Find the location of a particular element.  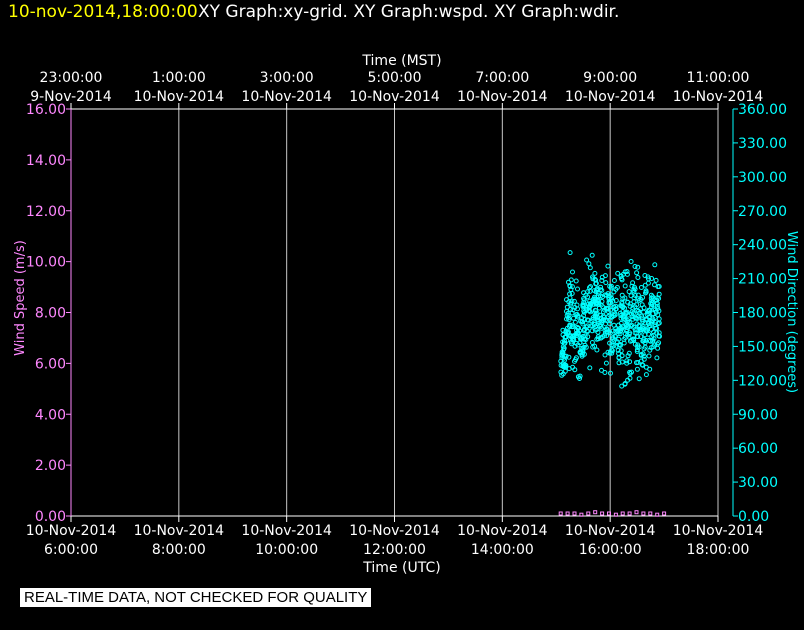

right-tick-label: 0.00 is located at coordinates (753, 517).